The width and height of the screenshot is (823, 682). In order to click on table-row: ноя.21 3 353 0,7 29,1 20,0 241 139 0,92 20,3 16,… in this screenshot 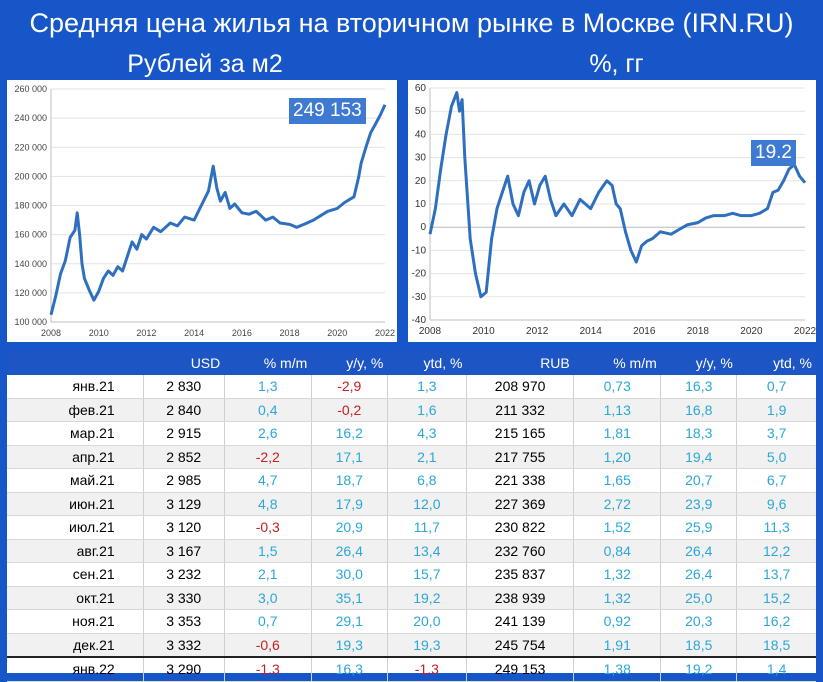, I will do `click(411, 621)`.